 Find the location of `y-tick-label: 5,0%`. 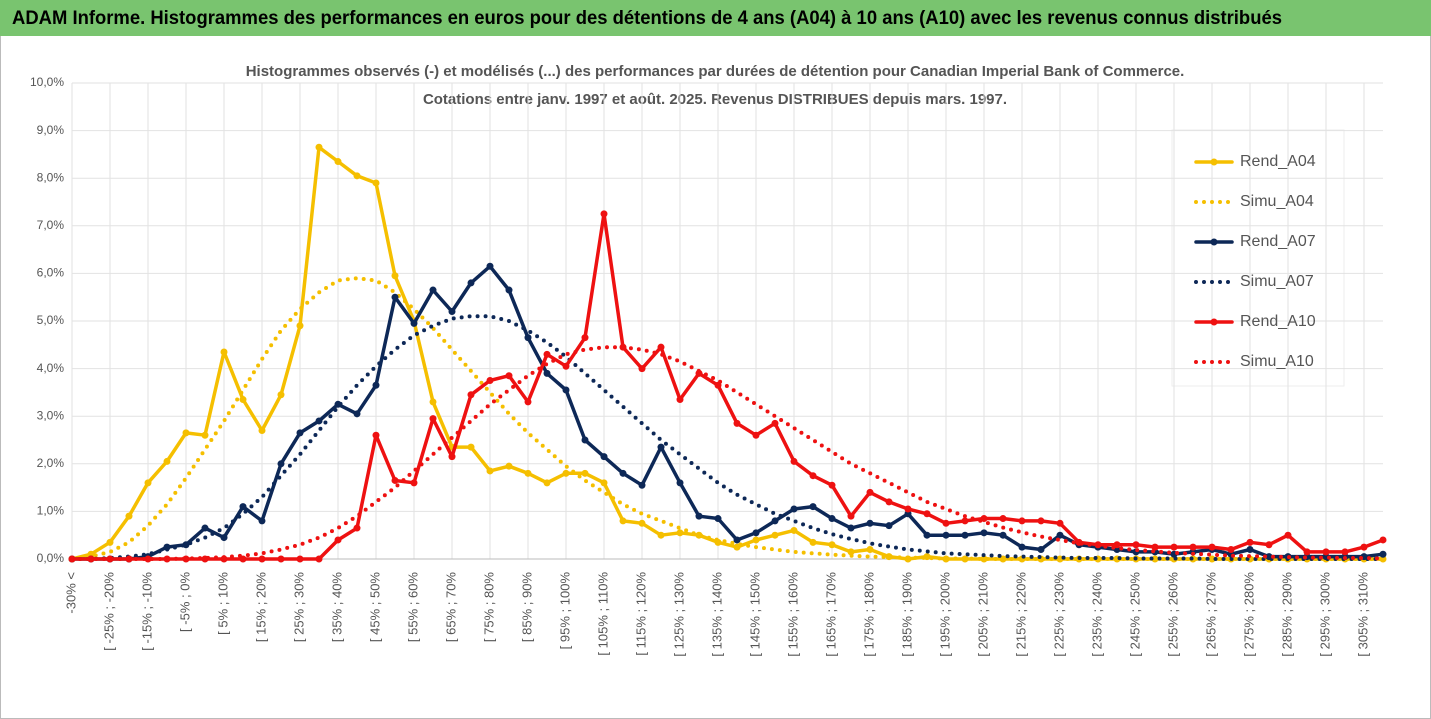

y-tick-label: 5,0% is located at coordinates (51, 320).